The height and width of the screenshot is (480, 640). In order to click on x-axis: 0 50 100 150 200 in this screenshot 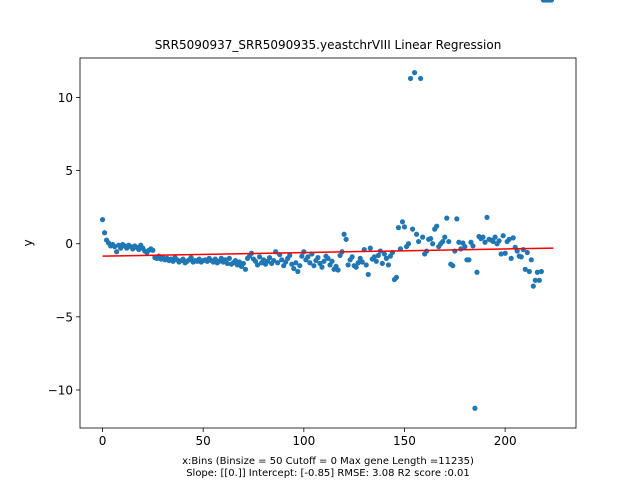, I will do `click(308, 438)`.